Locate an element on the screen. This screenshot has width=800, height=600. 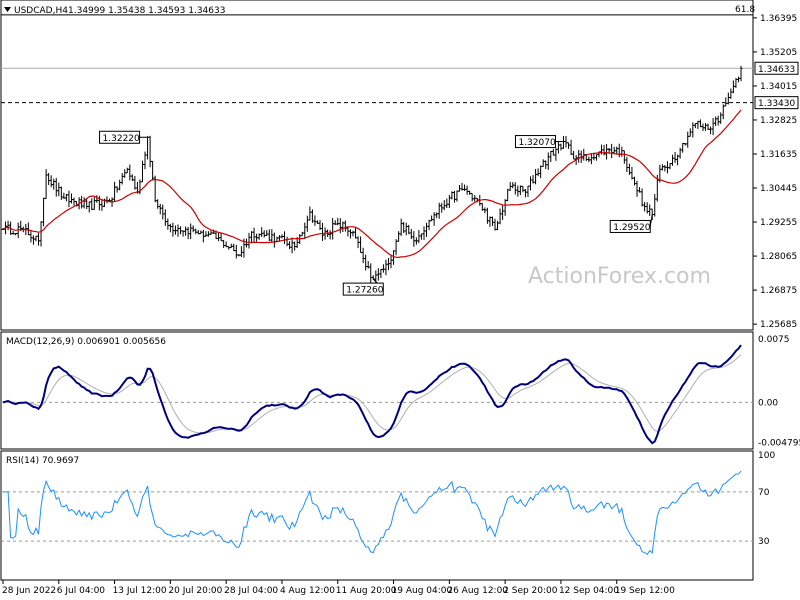
price-tick-label: 1.34015 is located at coordinates (778, 87).